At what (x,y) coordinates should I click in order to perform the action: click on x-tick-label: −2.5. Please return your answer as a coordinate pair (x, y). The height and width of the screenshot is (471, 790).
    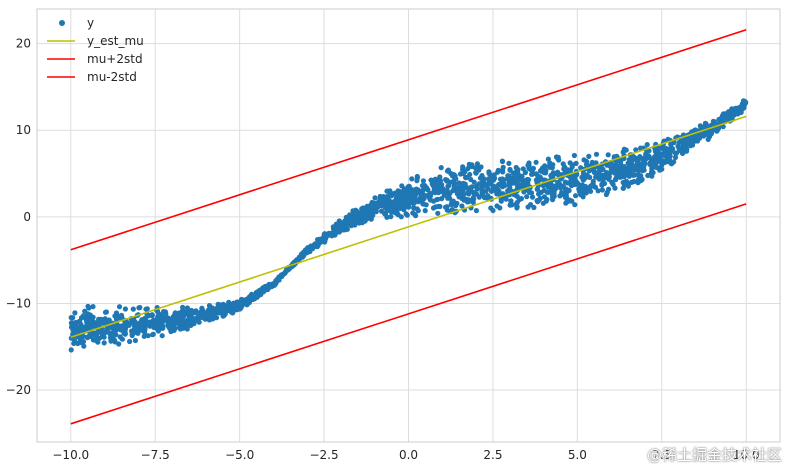
    Looking at the image, I should click on (323, 455).